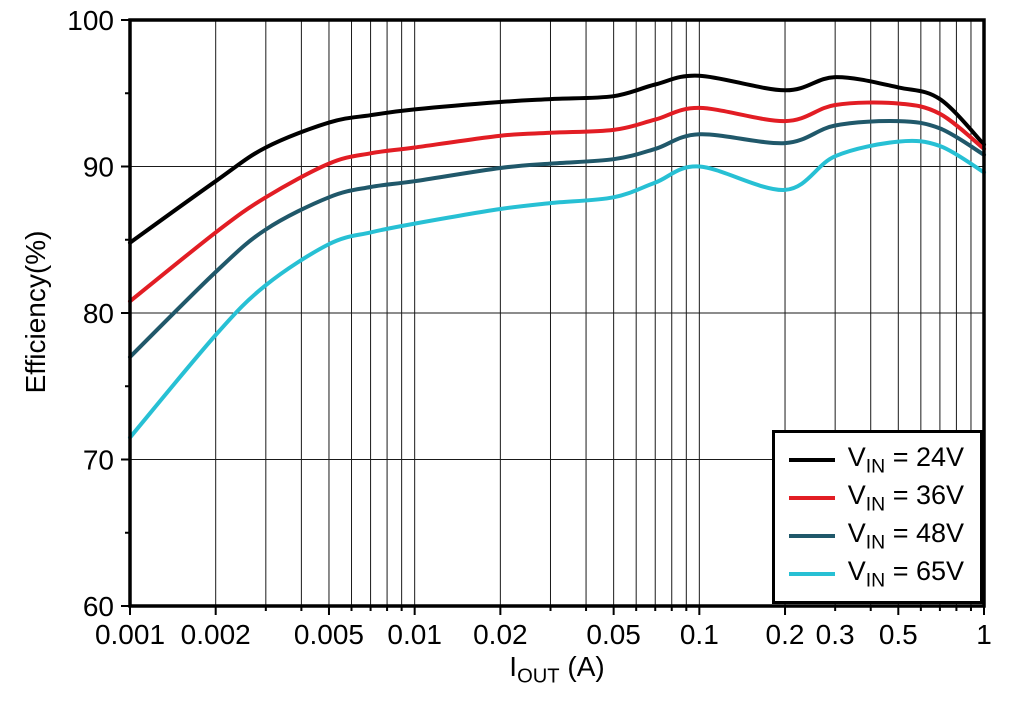  I want to click on legend-item: VIN = 65V, so click(876, 574).